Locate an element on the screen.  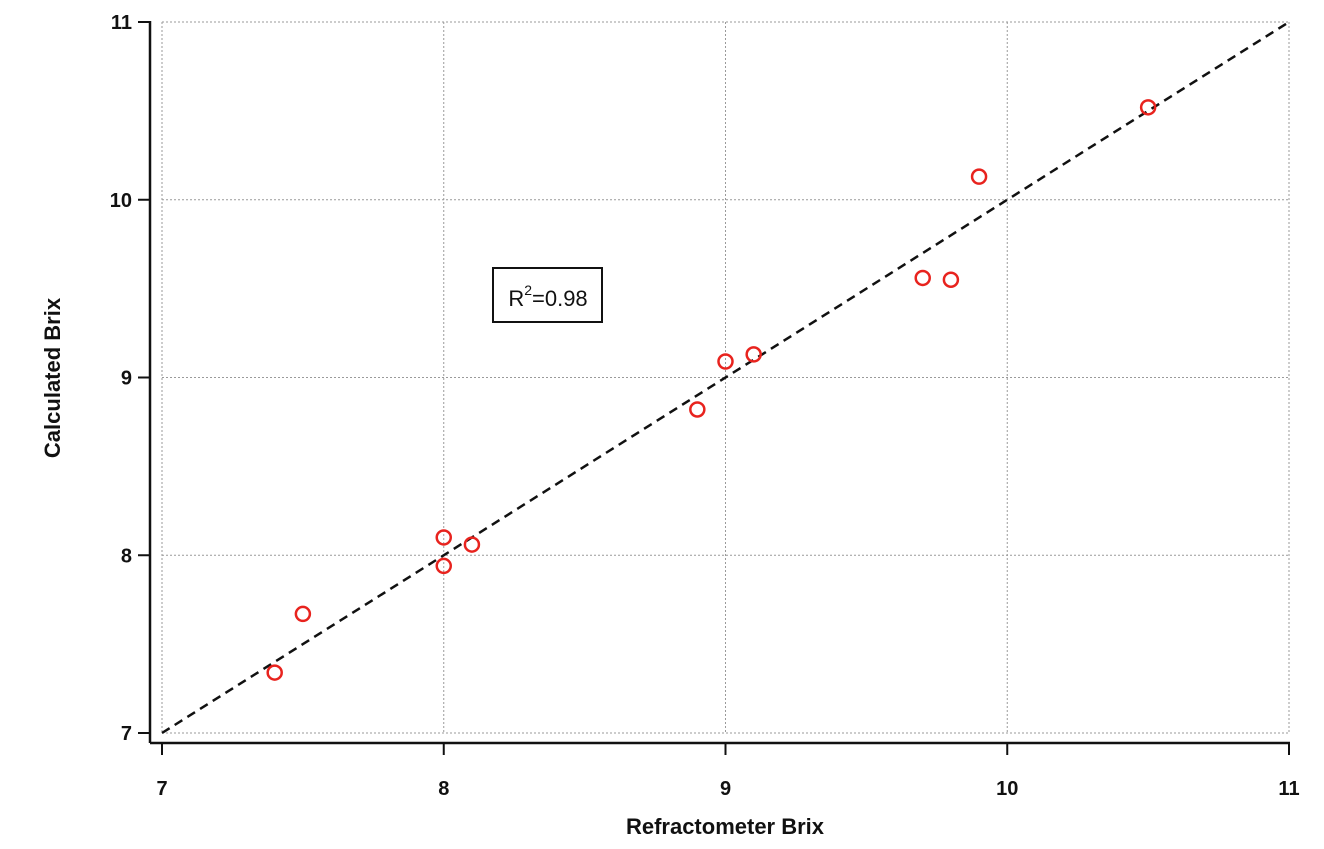
y-tick-label: 7 is located at coordinates (126, 734).